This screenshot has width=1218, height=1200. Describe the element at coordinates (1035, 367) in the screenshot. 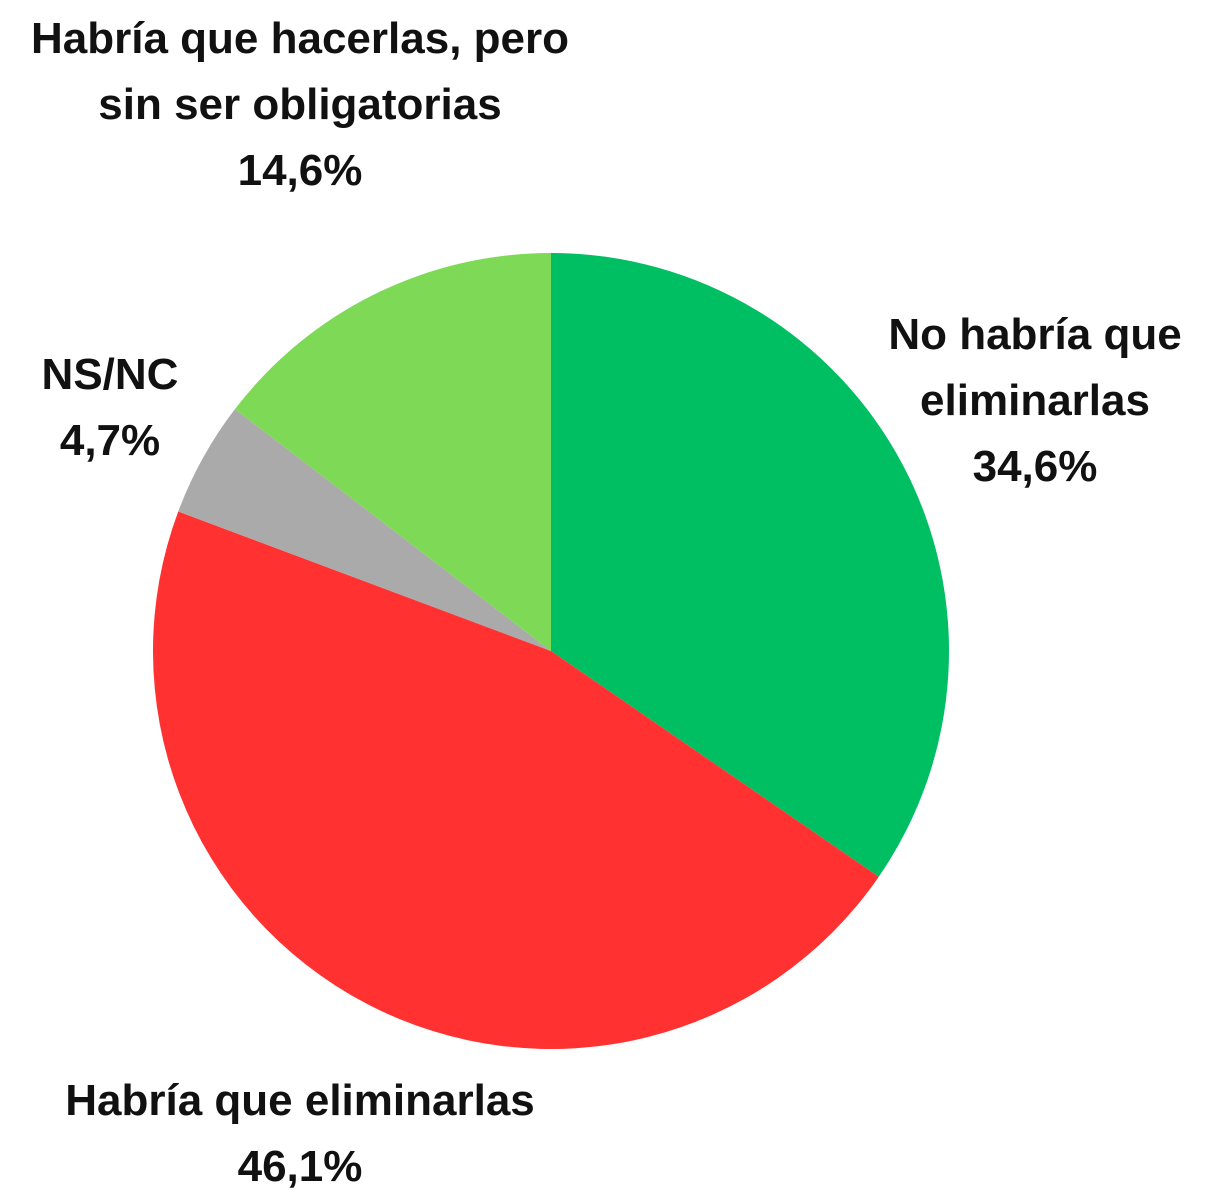

I see `category-name: No habría que eliminarlas` at that location.